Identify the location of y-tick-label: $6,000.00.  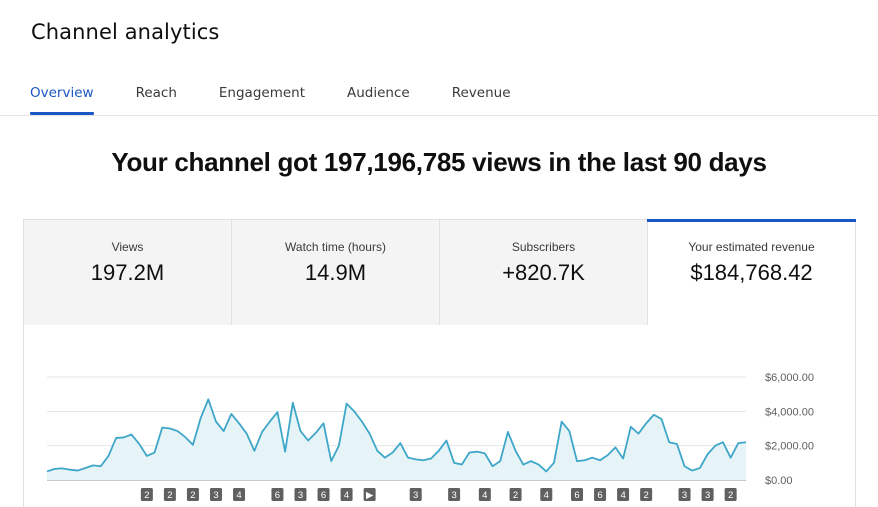
(789, 378).